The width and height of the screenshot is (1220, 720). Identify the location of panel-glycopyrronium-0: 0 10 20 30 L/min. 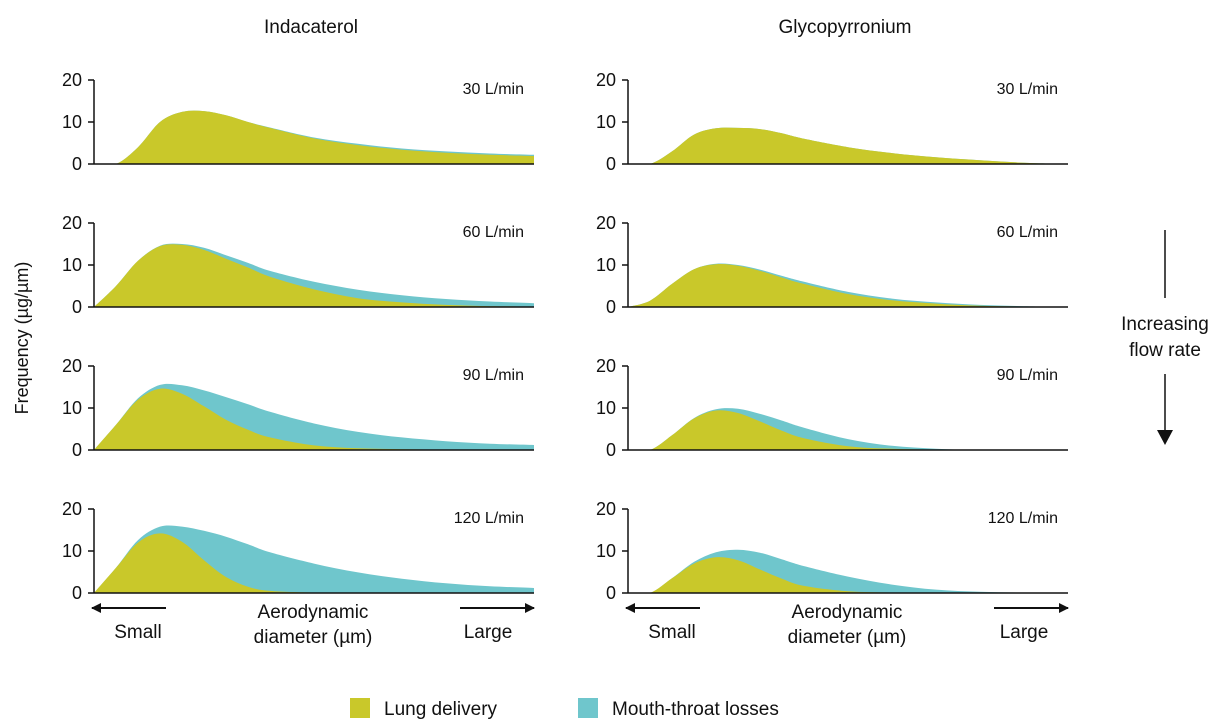
(832, 122).